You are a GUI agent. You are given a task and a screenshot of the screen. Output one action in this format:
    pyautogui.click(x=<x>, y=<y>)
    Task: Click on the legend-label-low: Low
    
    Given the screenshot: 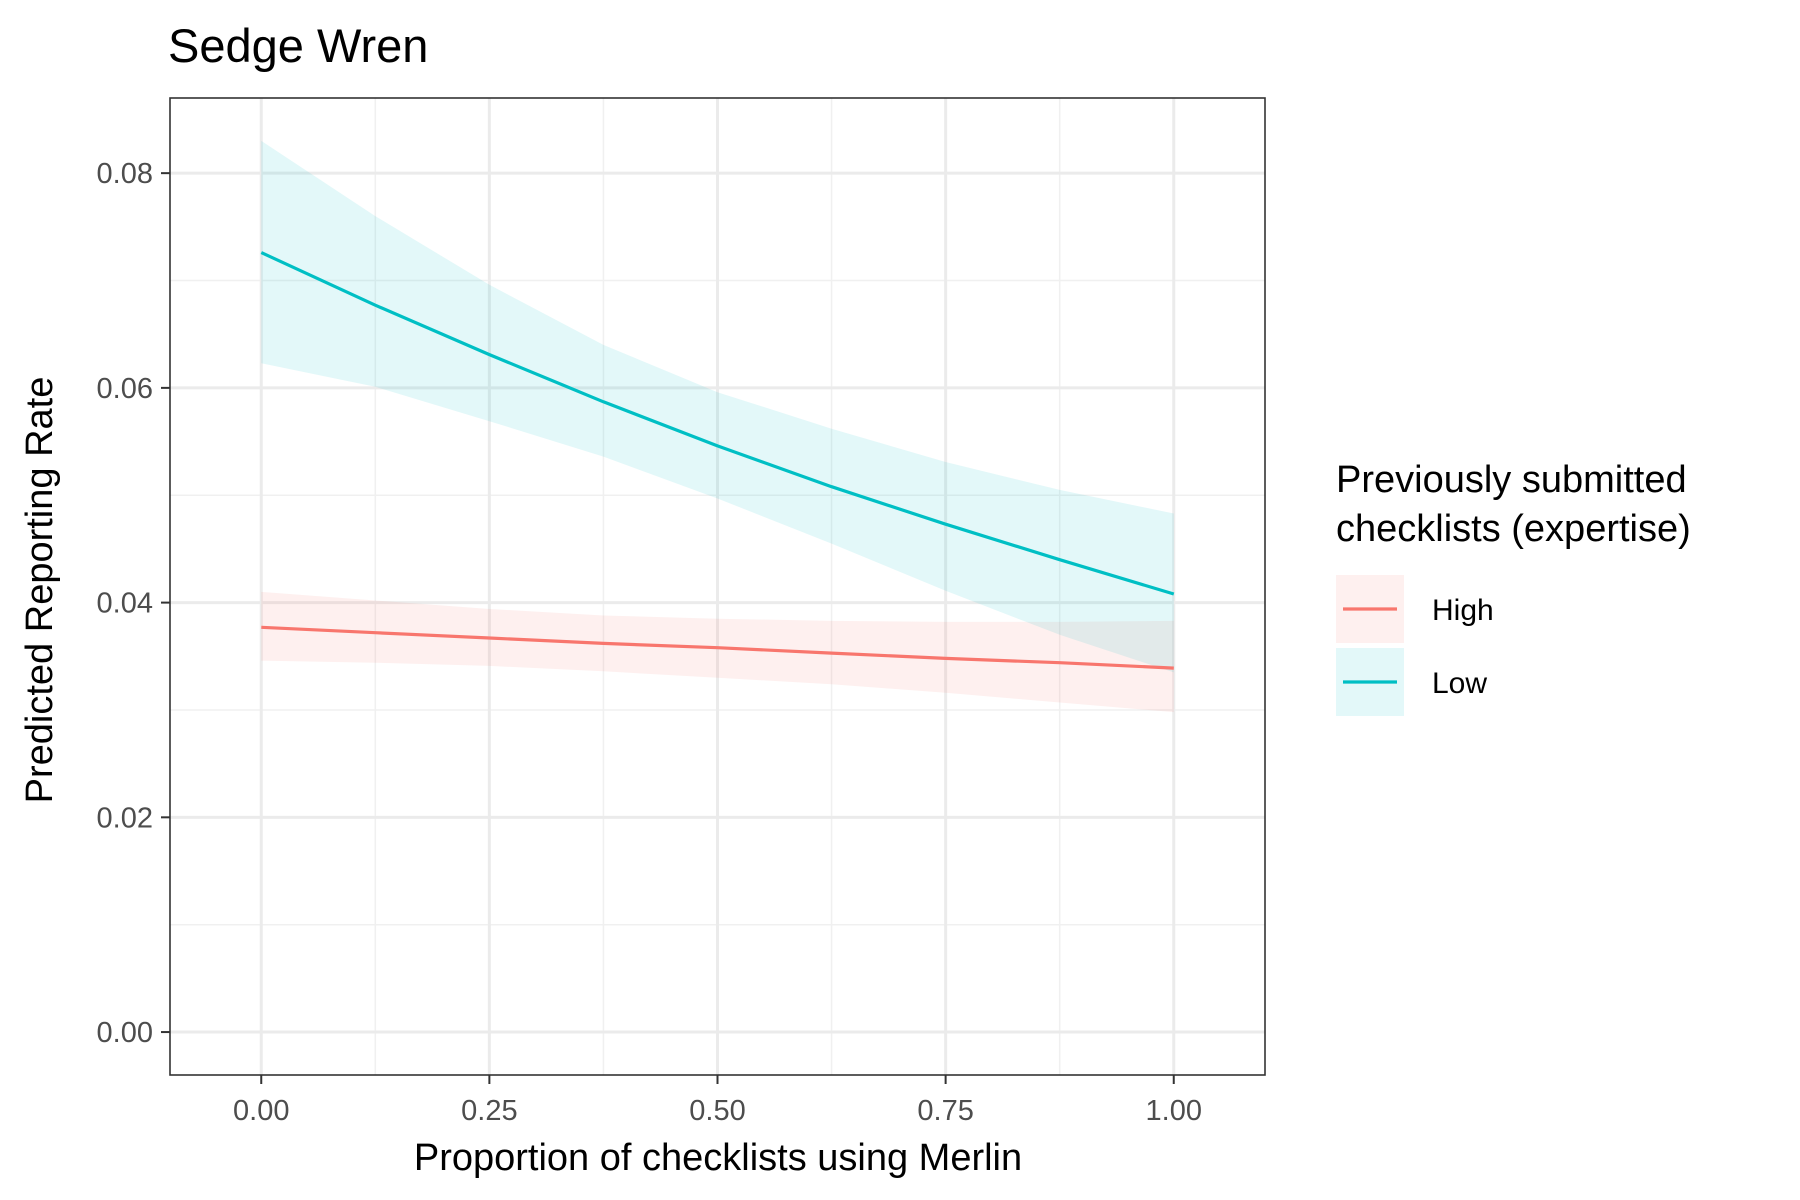 What is the action you would take?
    pyautogui.click(x=1459, y=683)
    